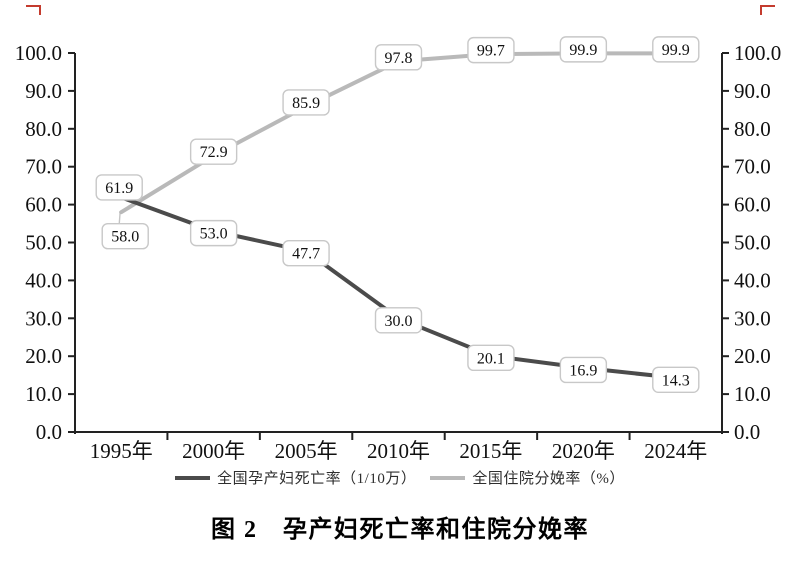 This screenshot has width=800, height=580. I want to click on red-crop-mark-right, so click(767, 10).